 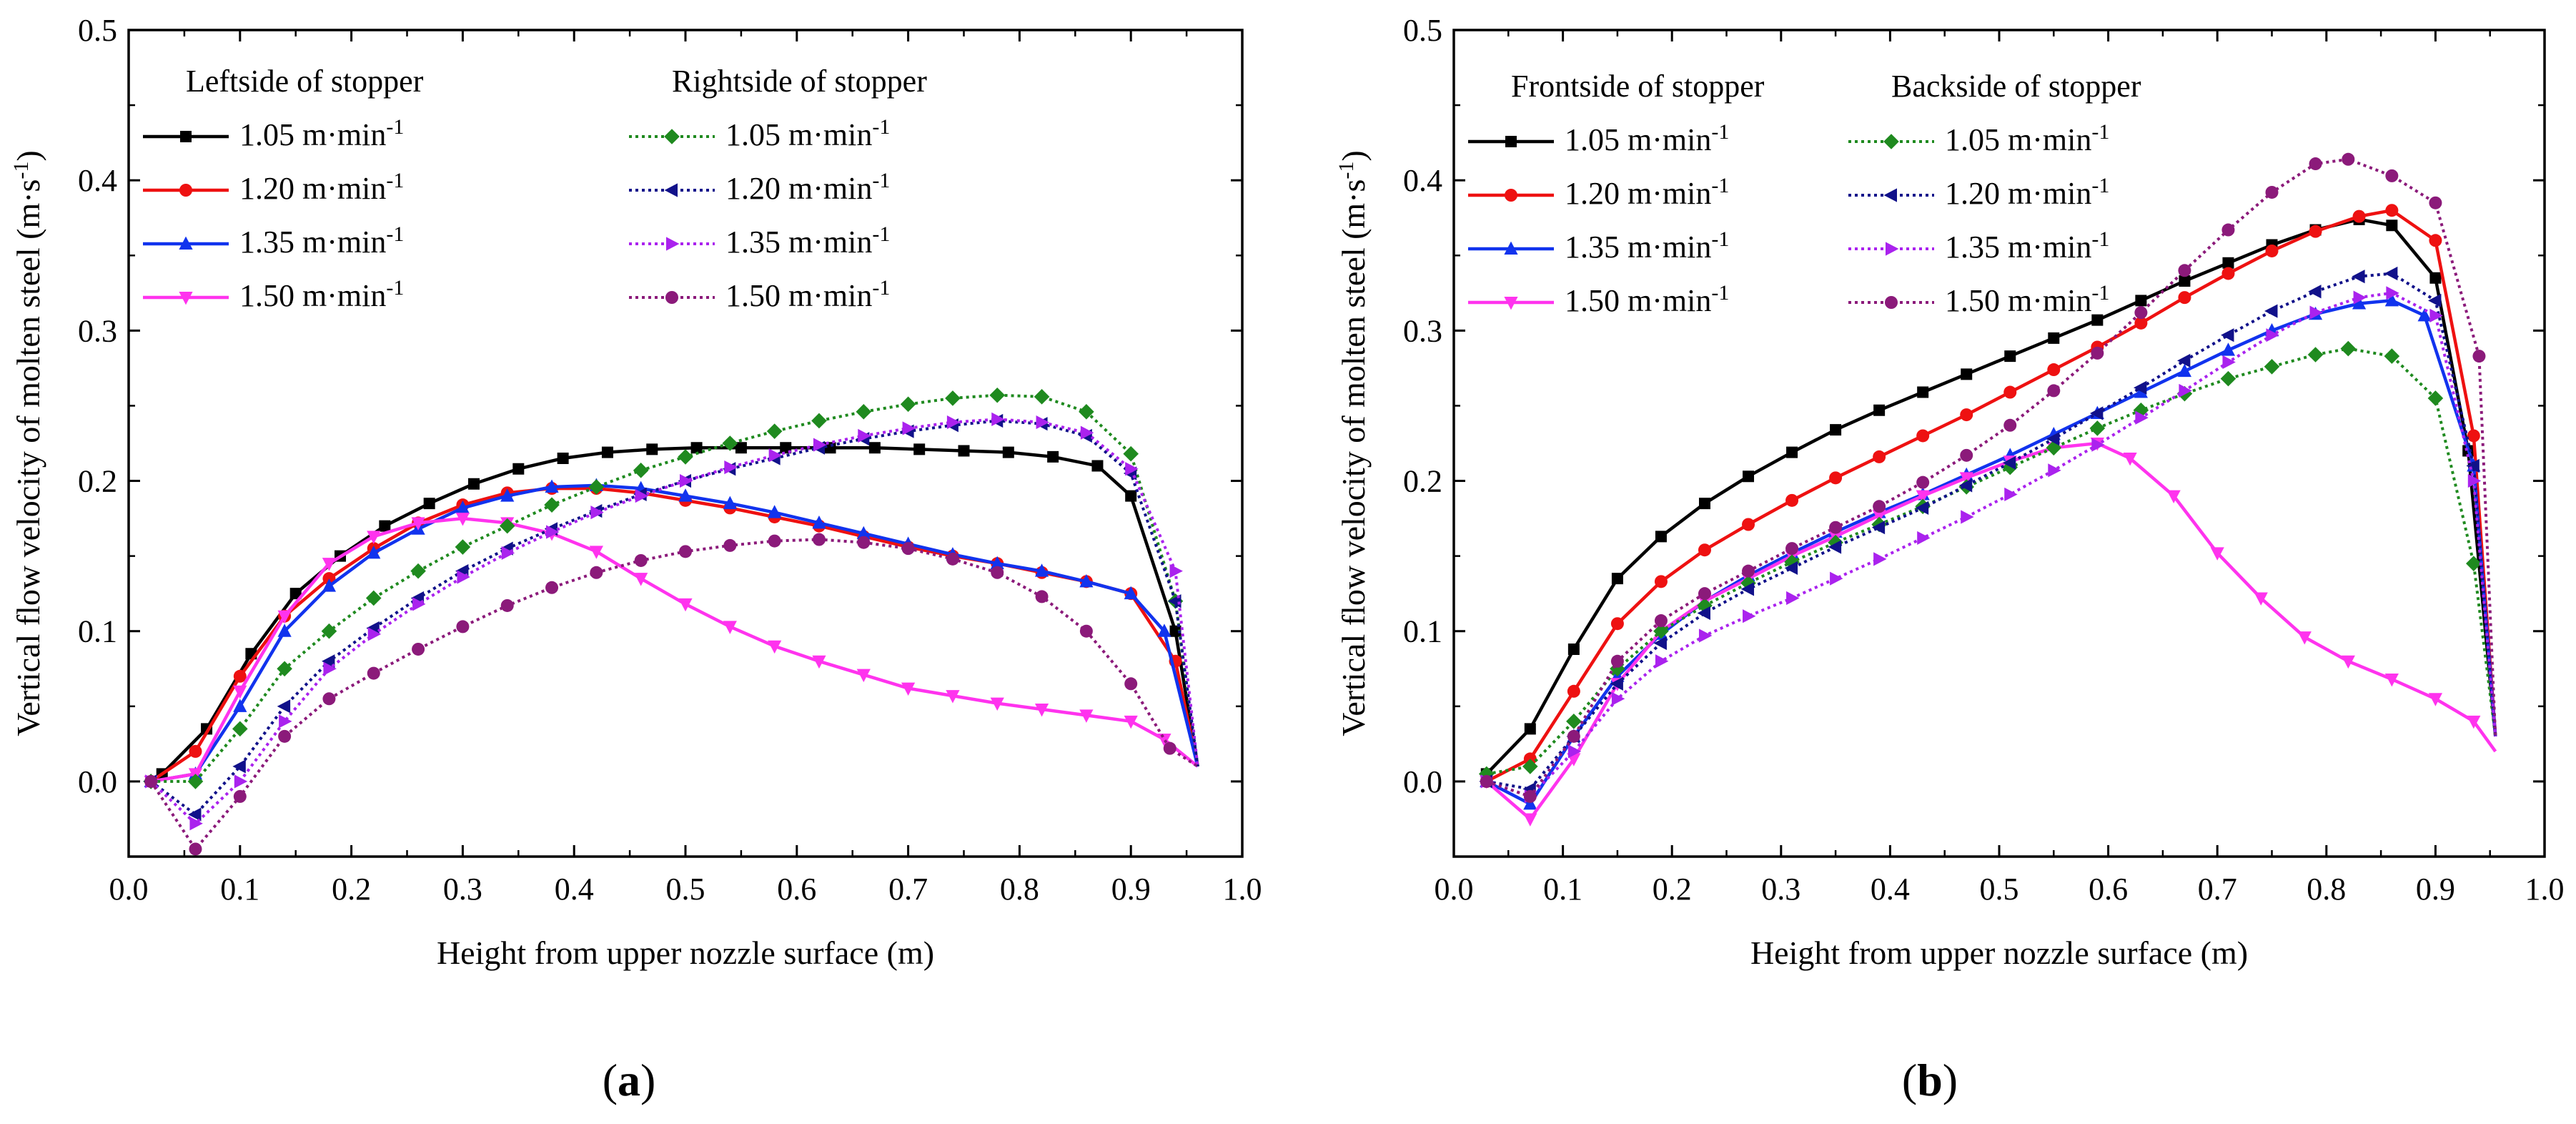 I want to click on x-tick-label: 0.3, so click(x=1781, y=890).